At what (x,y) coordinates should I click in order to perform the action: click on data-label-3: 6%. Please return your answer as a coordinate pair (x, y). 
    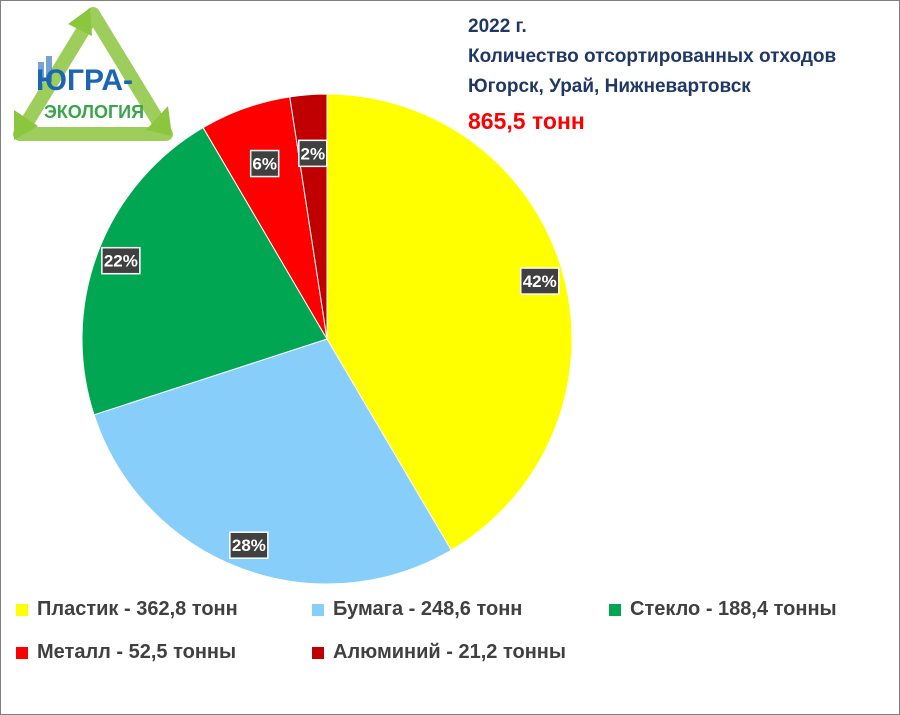
    Looking at the image, I should click on (264, 163).